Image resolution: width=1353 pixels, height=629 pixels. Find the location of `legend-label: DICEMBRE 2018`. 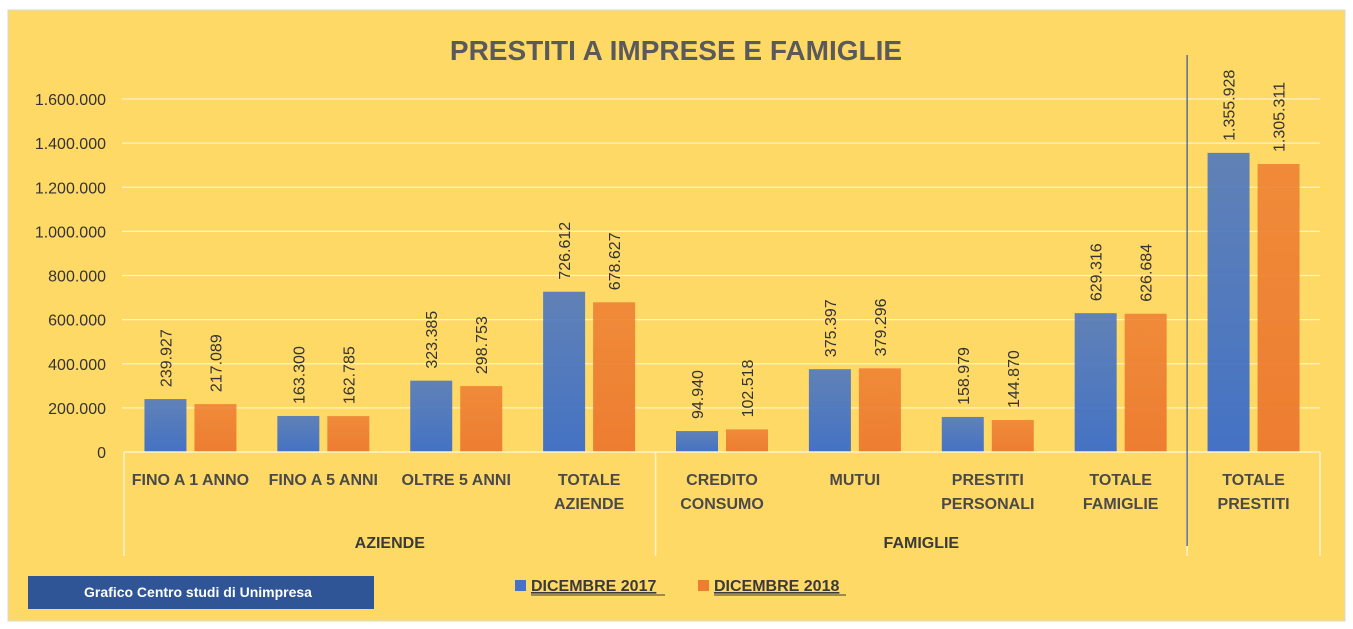

legend-label: DICEMBRE 2018 is located at coordinates (776, 586).